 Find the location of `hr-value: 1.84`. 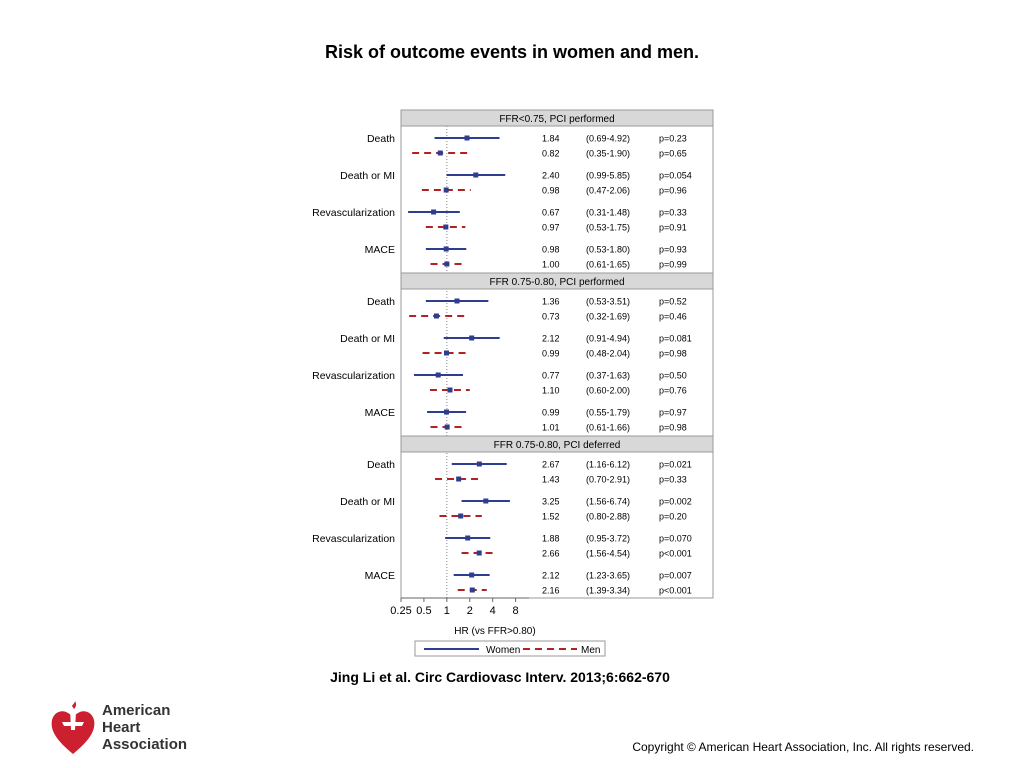

hr-value: 1.84 is located at coordinates (551, 139).